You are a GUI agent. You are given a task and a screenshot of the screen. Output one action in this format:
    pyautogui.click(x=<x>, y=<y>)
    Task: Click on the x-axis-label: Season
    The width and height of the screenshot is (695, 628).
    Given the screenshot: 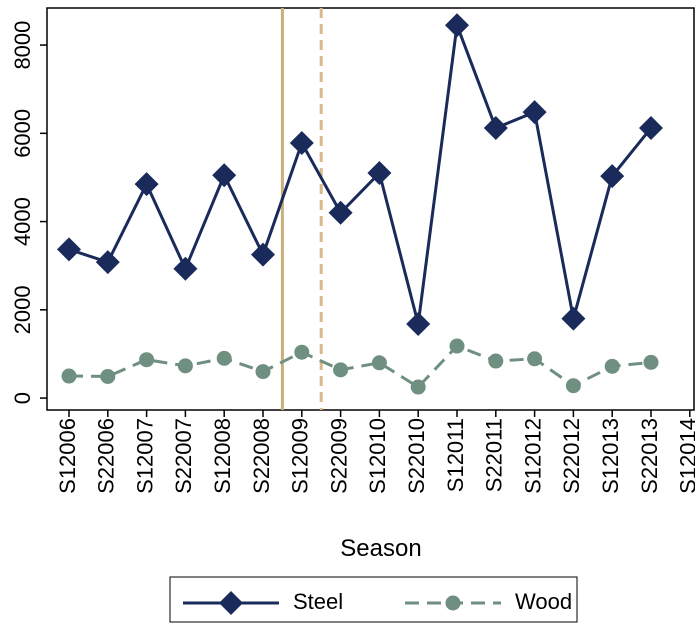 What is the action you would take?
    pyautogui.click(x=380, y=548)
    